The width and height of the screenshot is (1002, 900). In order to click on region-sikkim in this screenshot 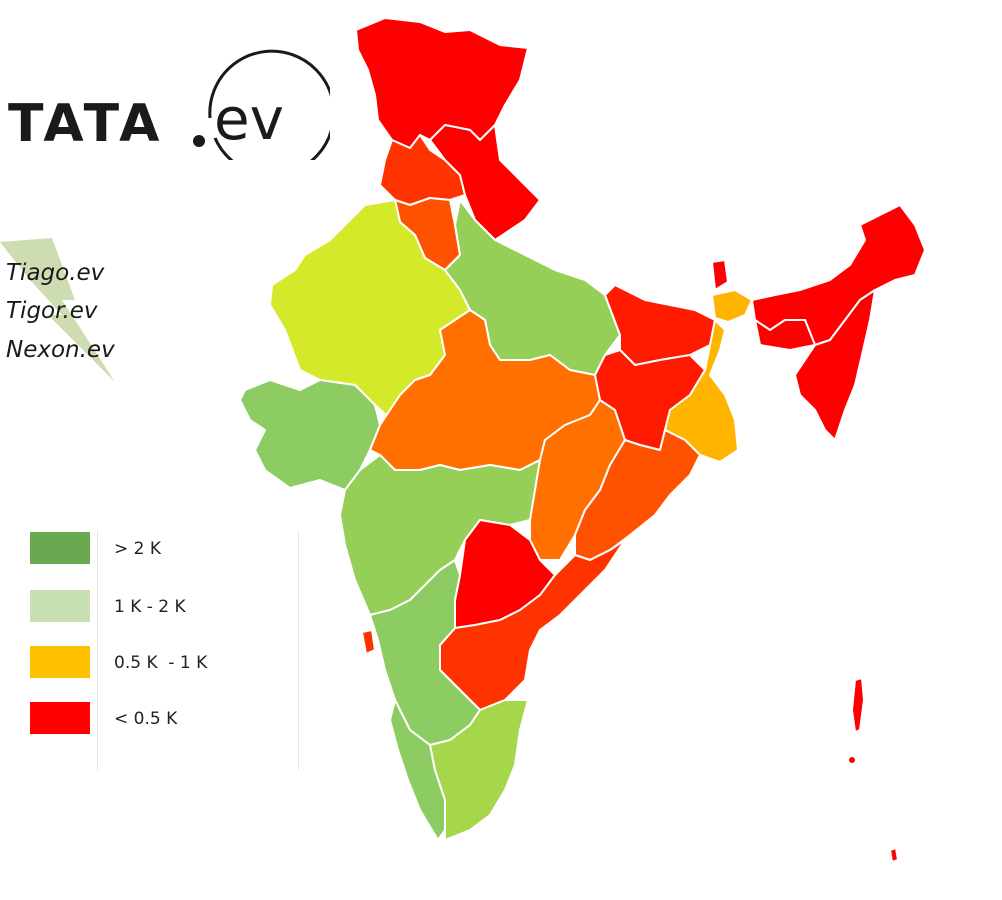, I will do `click(720, 275)`.